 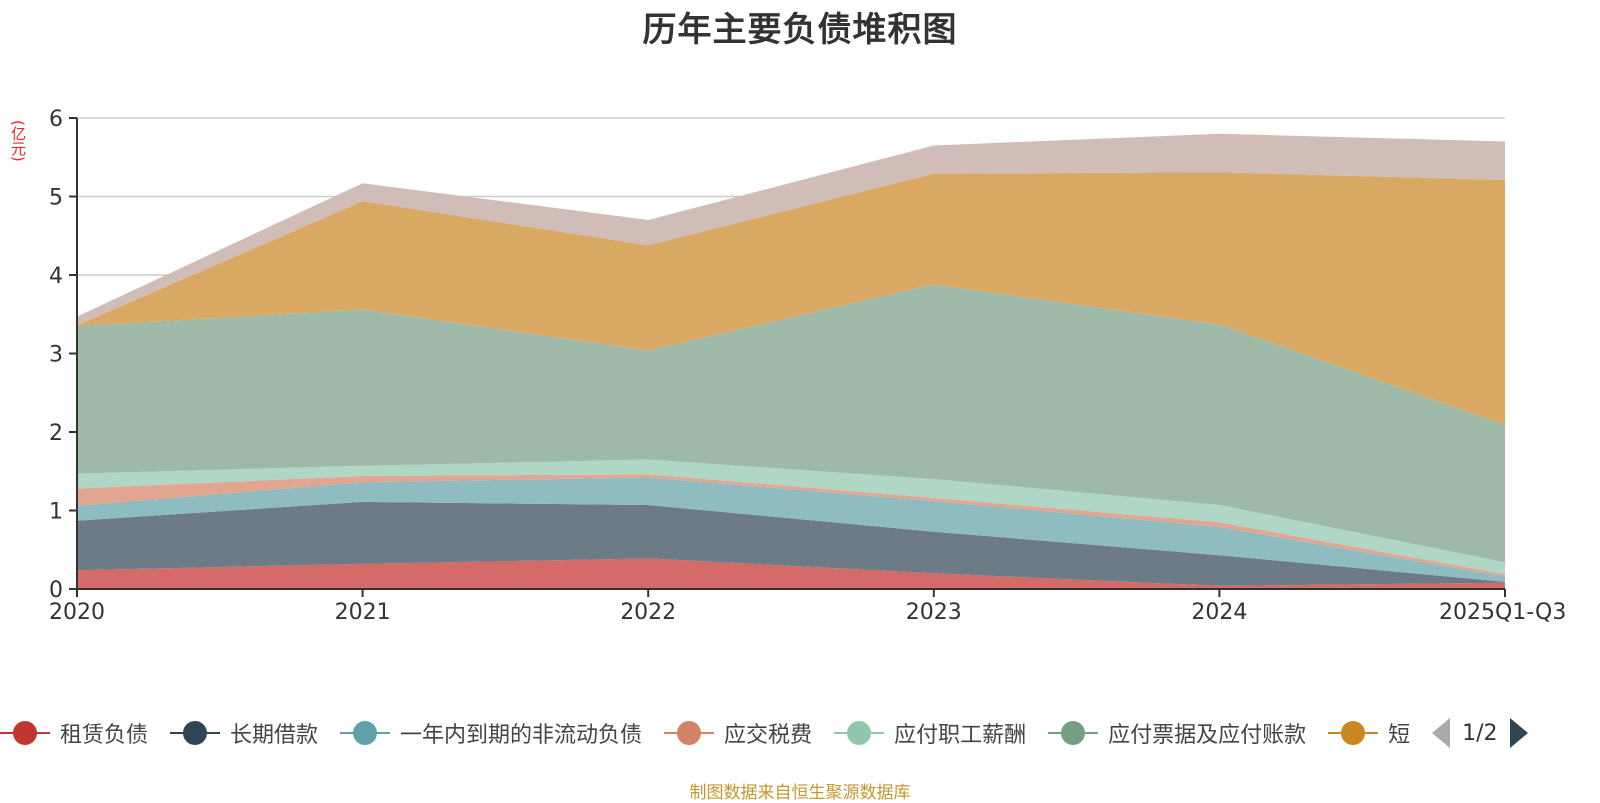 What do you see at coordinates (768, 735) in the screenshot?
I see `legend-label: 应交税费` at bounding box center [768, 735].